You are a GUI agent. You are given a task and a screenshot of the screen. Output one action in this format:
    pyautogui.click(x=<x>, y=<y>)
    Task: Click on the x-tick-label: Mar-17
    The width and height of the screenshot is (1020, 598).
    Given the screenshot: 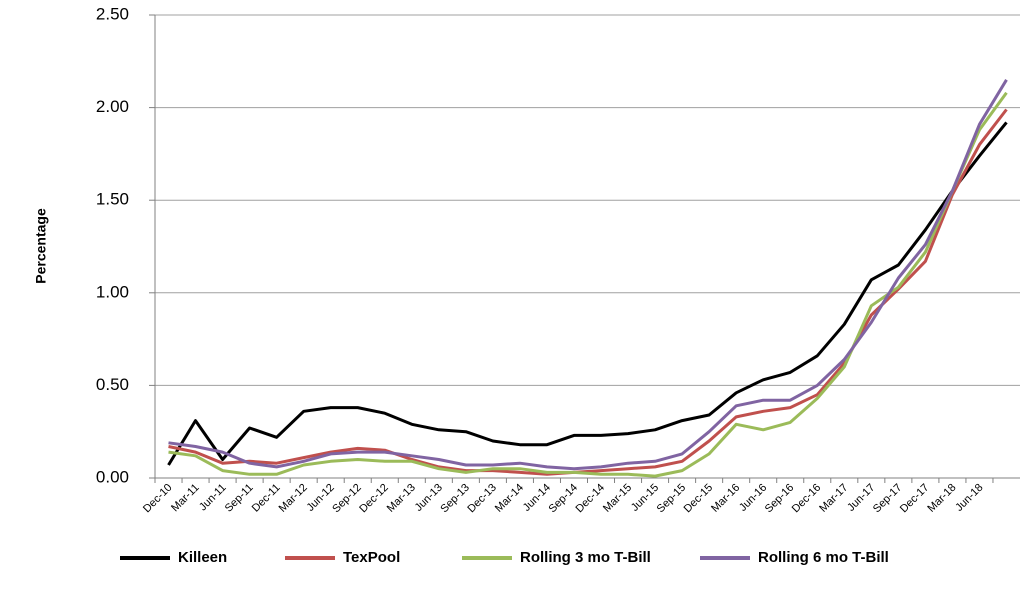 What is the action you would take?
    pyautogui.click(x=833, y=498)
    